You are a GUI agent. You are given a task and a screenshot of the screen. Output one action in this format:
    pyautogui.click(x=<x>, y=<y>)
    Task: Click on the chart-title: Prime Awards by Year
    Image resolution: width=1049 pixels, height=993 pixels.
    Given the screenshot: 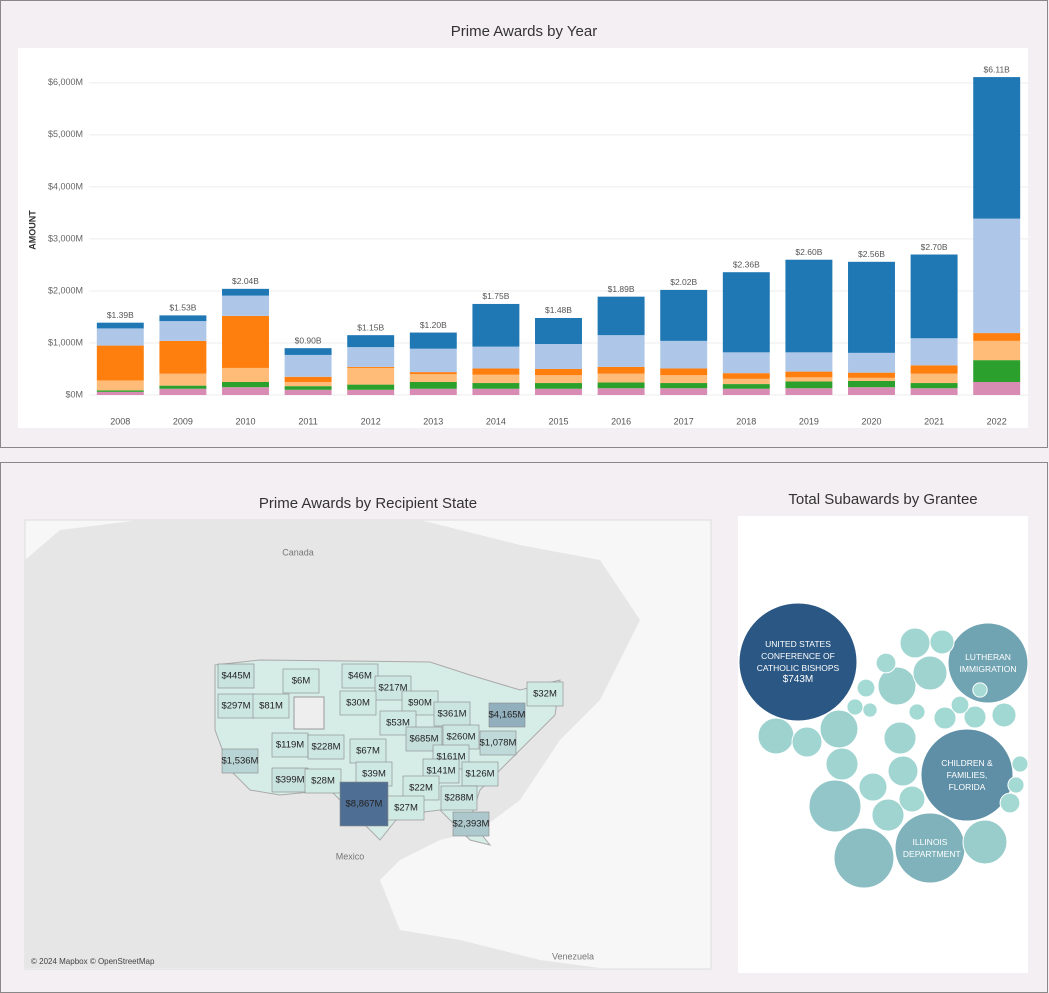 What is the action you would take?
    pyautogui.click(x=524, y=31)
    